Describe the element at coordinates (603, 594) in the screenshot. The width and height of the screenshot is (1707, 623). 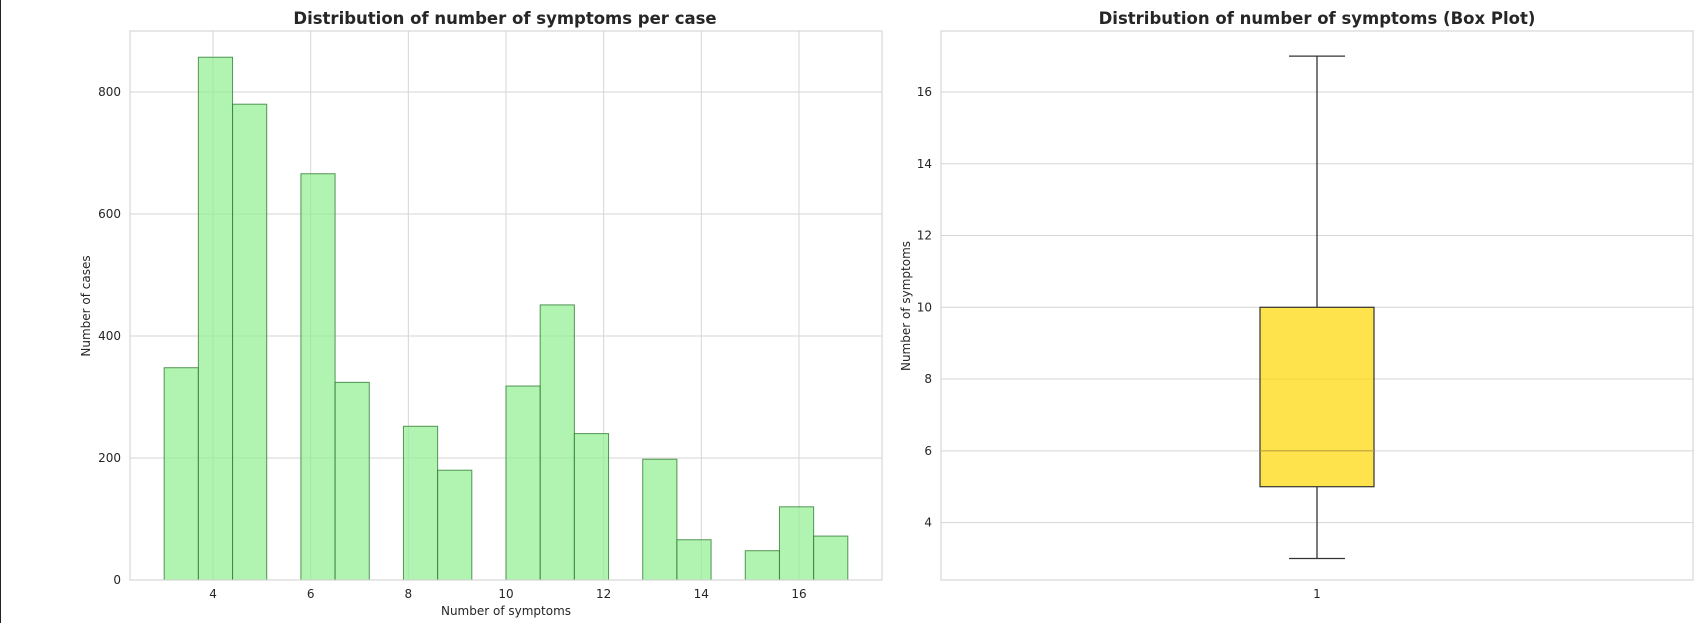
I see `hist-x-tick-label: 12` at that location.